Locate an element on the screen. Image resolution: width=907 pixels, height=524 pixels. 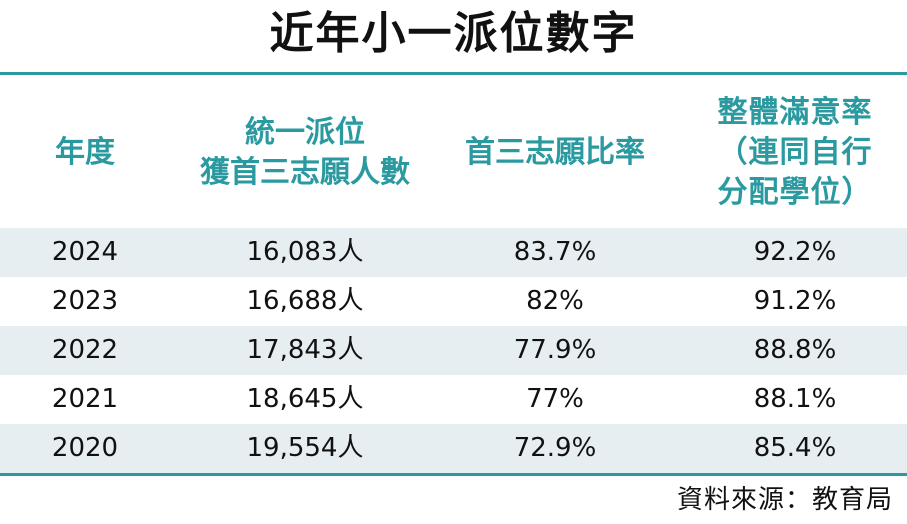
cell-year: 2022 is located at coordinates (85, 350).